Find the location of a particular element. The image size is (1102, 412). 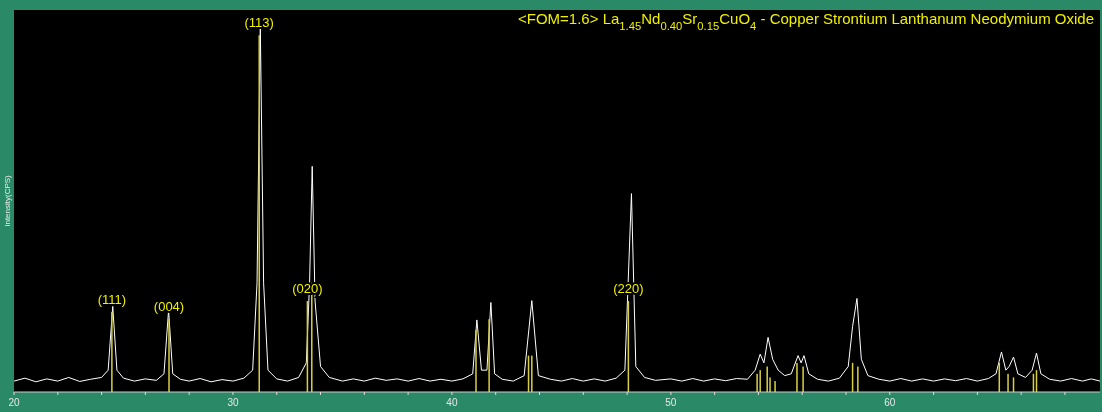

annotation: (113) is located at coordinates (259, 23).